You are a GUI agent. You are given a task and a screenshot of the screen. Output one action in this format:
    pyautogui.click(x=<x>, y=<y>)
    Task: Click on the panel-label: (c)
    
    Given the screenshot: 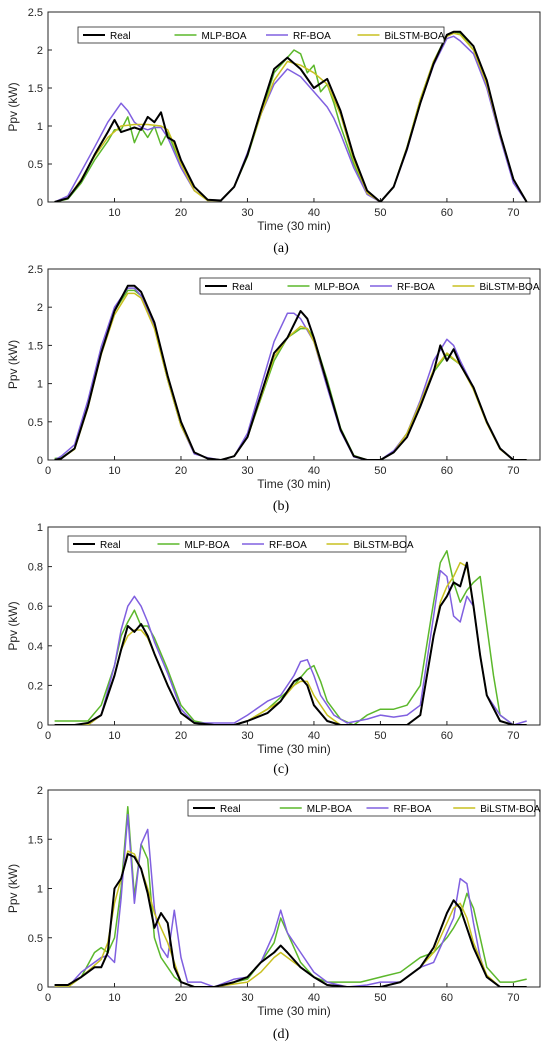 What is the action you would take?
    pyautogui.click(x=281, y=769)
    